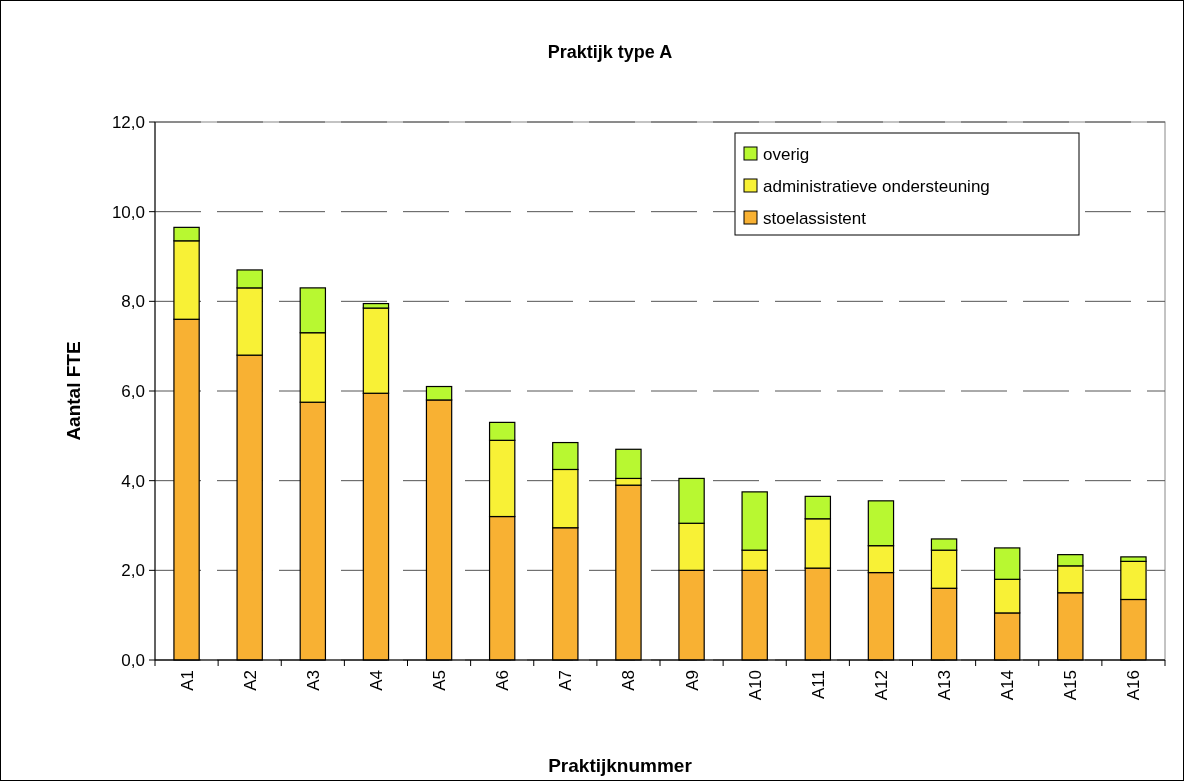 The image size is (1184, 781). Describe the element at coordinates (1071, 685) in the screenshot. I see `x-tick-label: A15` at that location.